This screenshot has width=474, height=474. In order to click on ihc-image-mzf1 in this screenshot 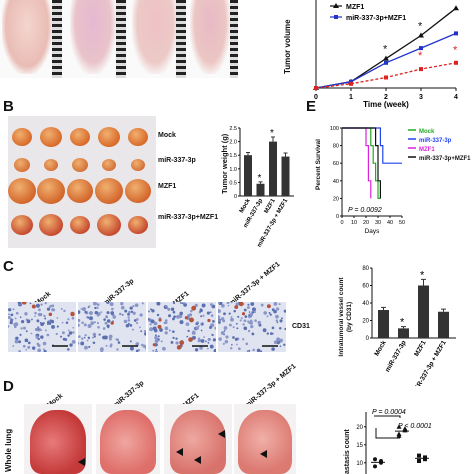, I will do `click(182, 327)`.